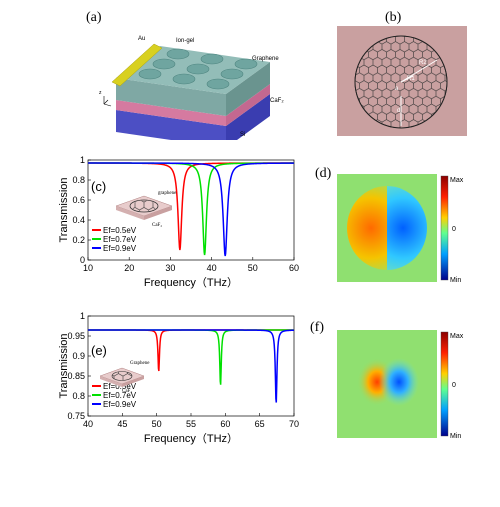 This screenshot has width=500, height=507. I want to click on graphene-disk-unit-cell: R2 R1 a d, so click(402, 81).